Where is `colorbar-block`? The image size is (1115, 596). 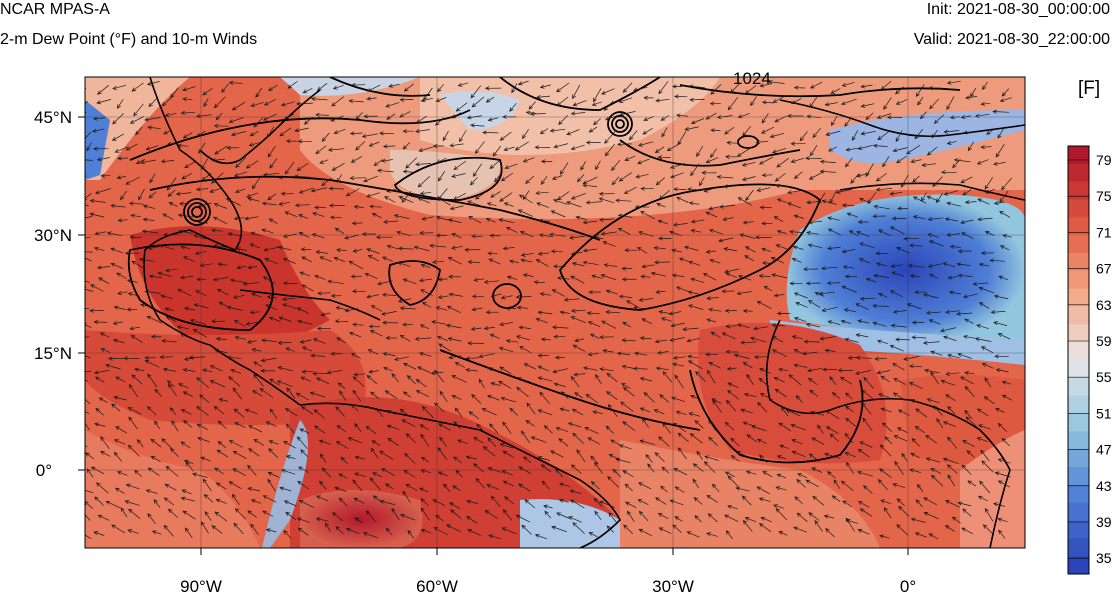 colorbar-block is located at coordinates (1078, 494).